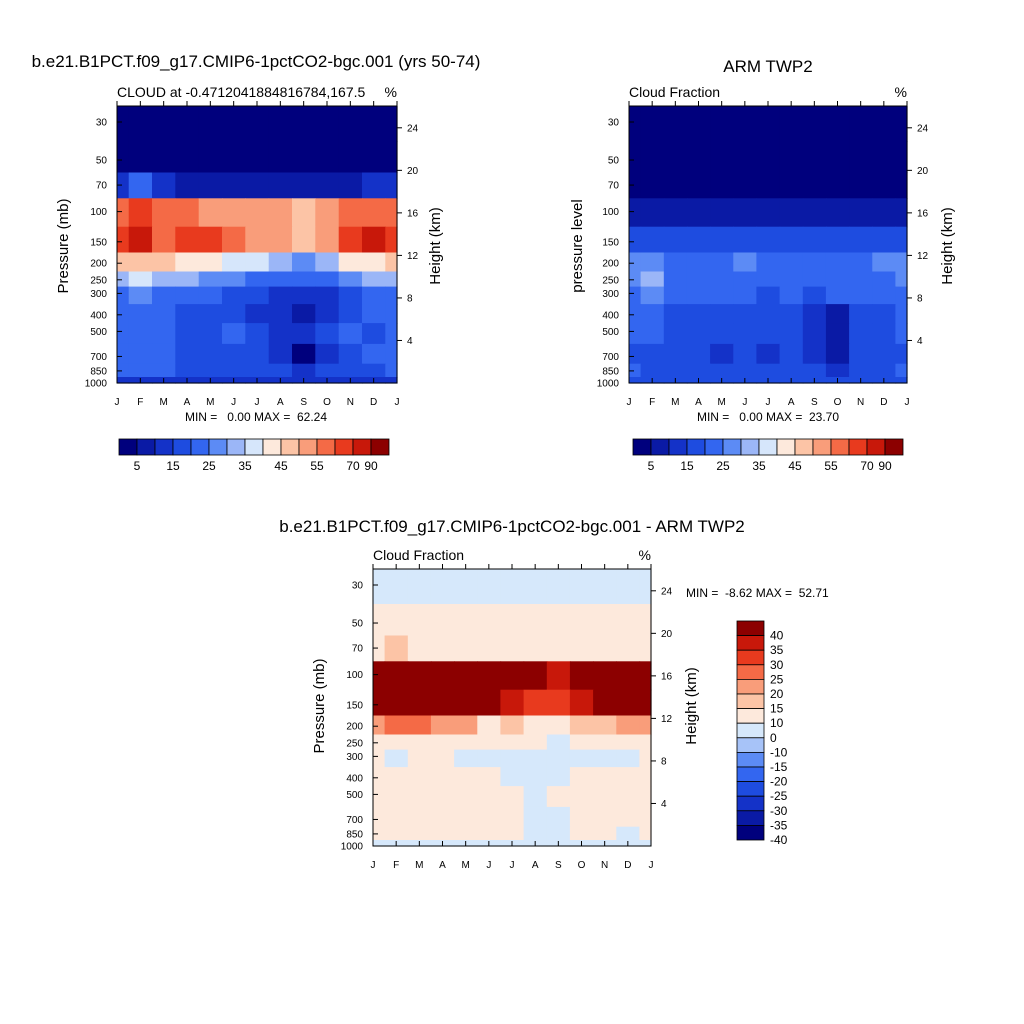 This screenshot has width=1024, height=1024. I want to click on y-right-tick-label: 20, so click(413, 171).